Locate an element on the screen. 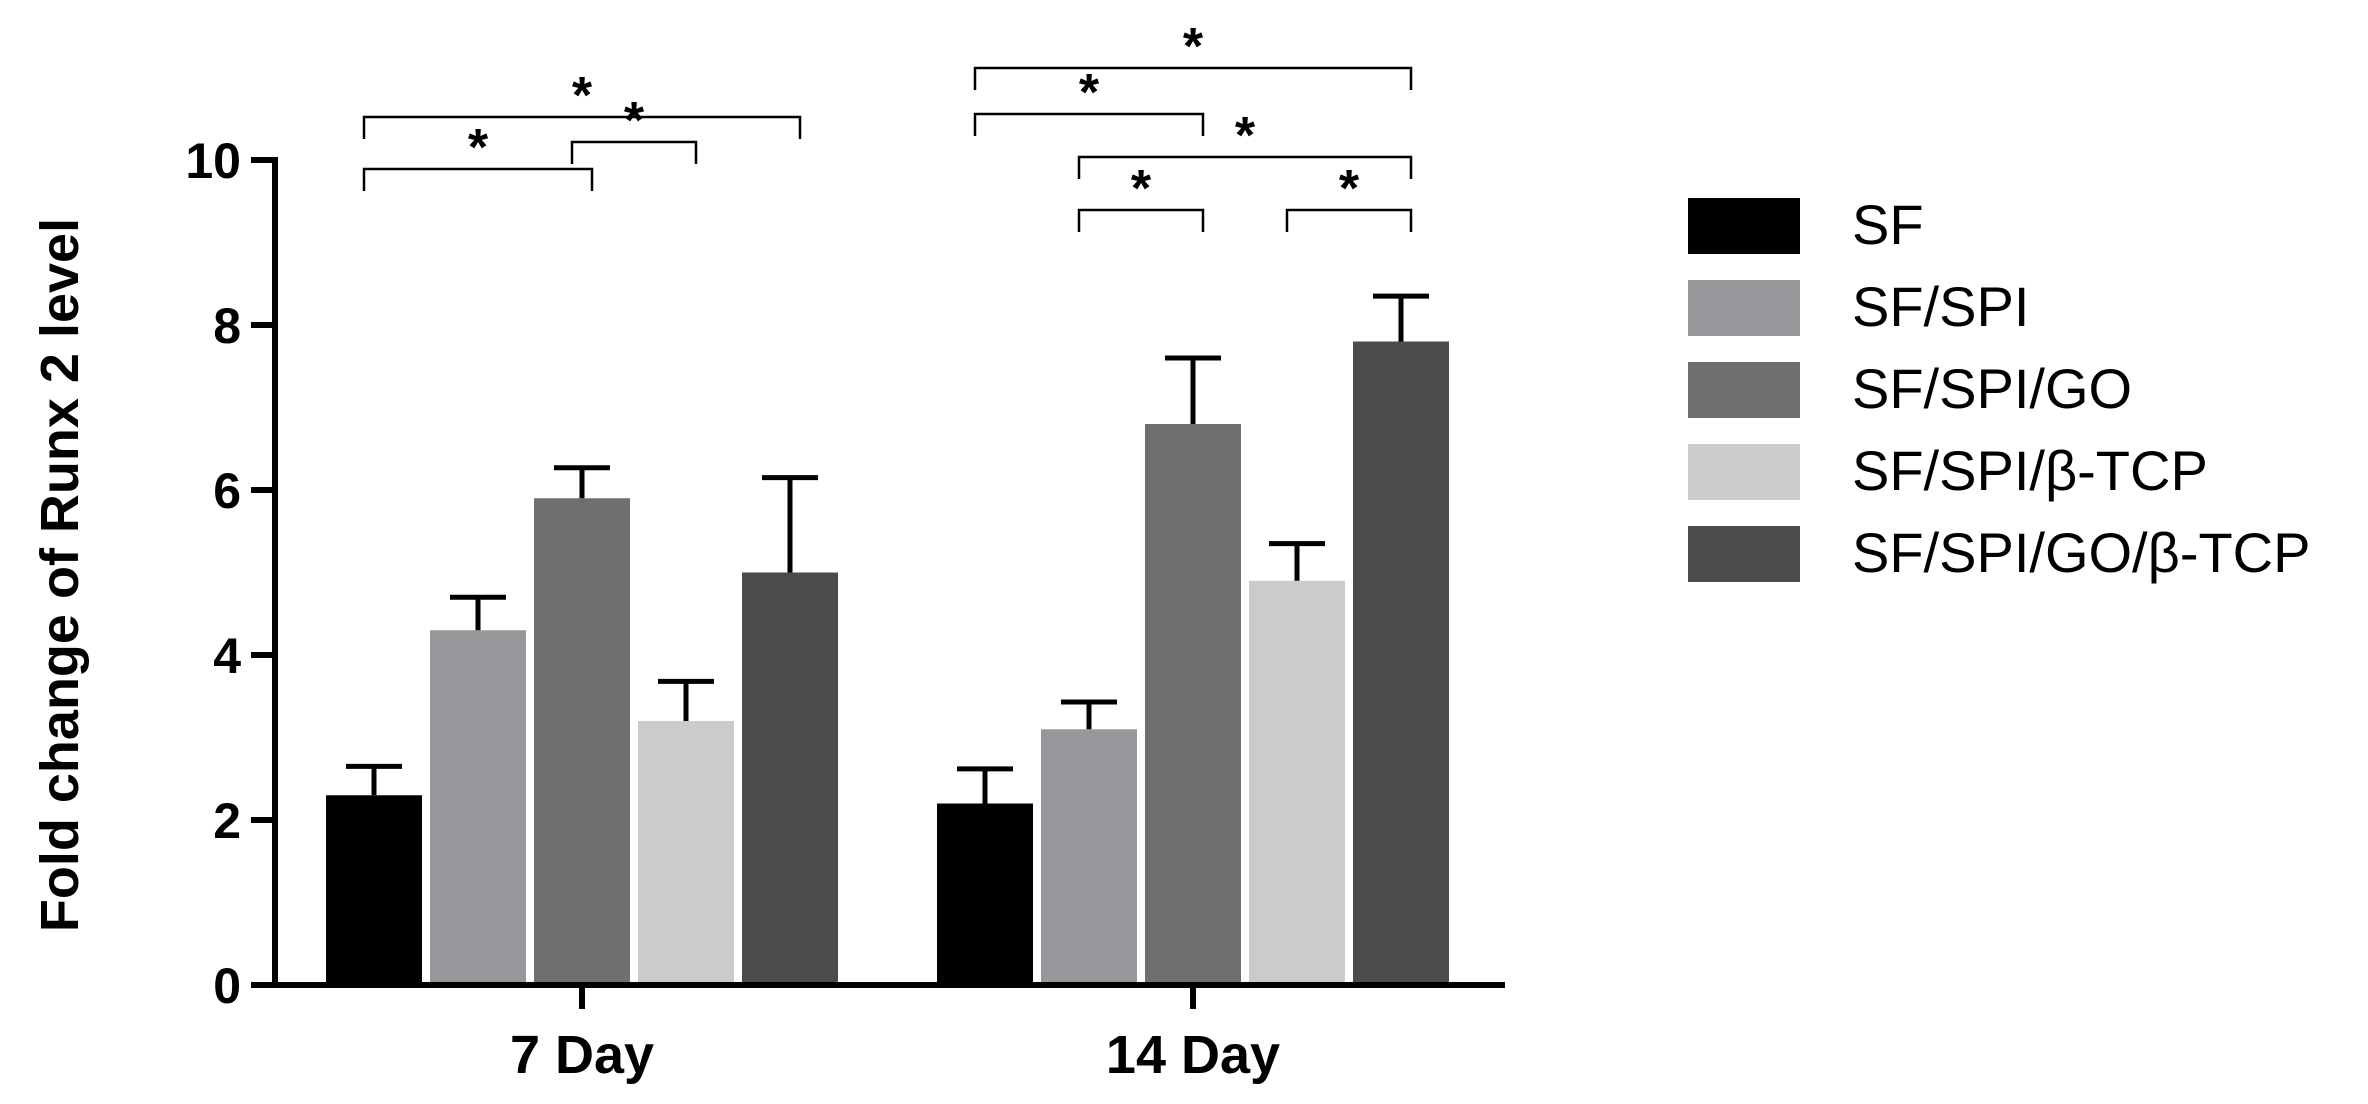  legend-label: SF/SPI is located at coordinates (1940, 306).